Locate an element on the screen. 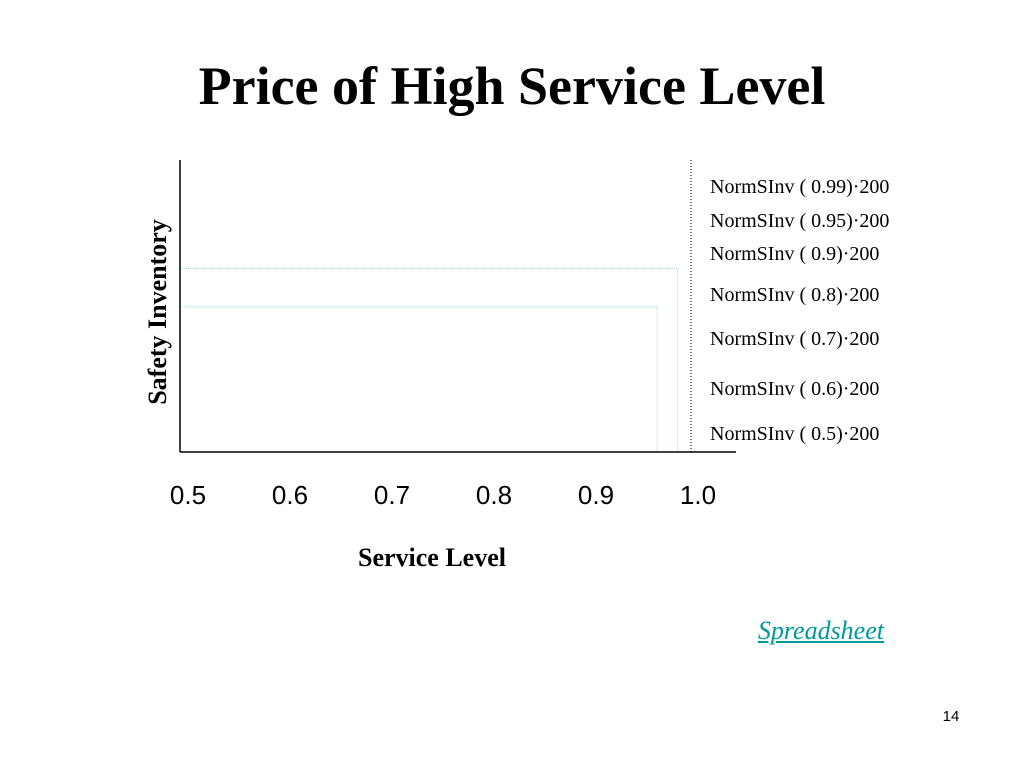 This screenshot has width=1024, height=768. y-level-label: NormSInv ( 0.8)·200 is located at coordinates (794, 295).